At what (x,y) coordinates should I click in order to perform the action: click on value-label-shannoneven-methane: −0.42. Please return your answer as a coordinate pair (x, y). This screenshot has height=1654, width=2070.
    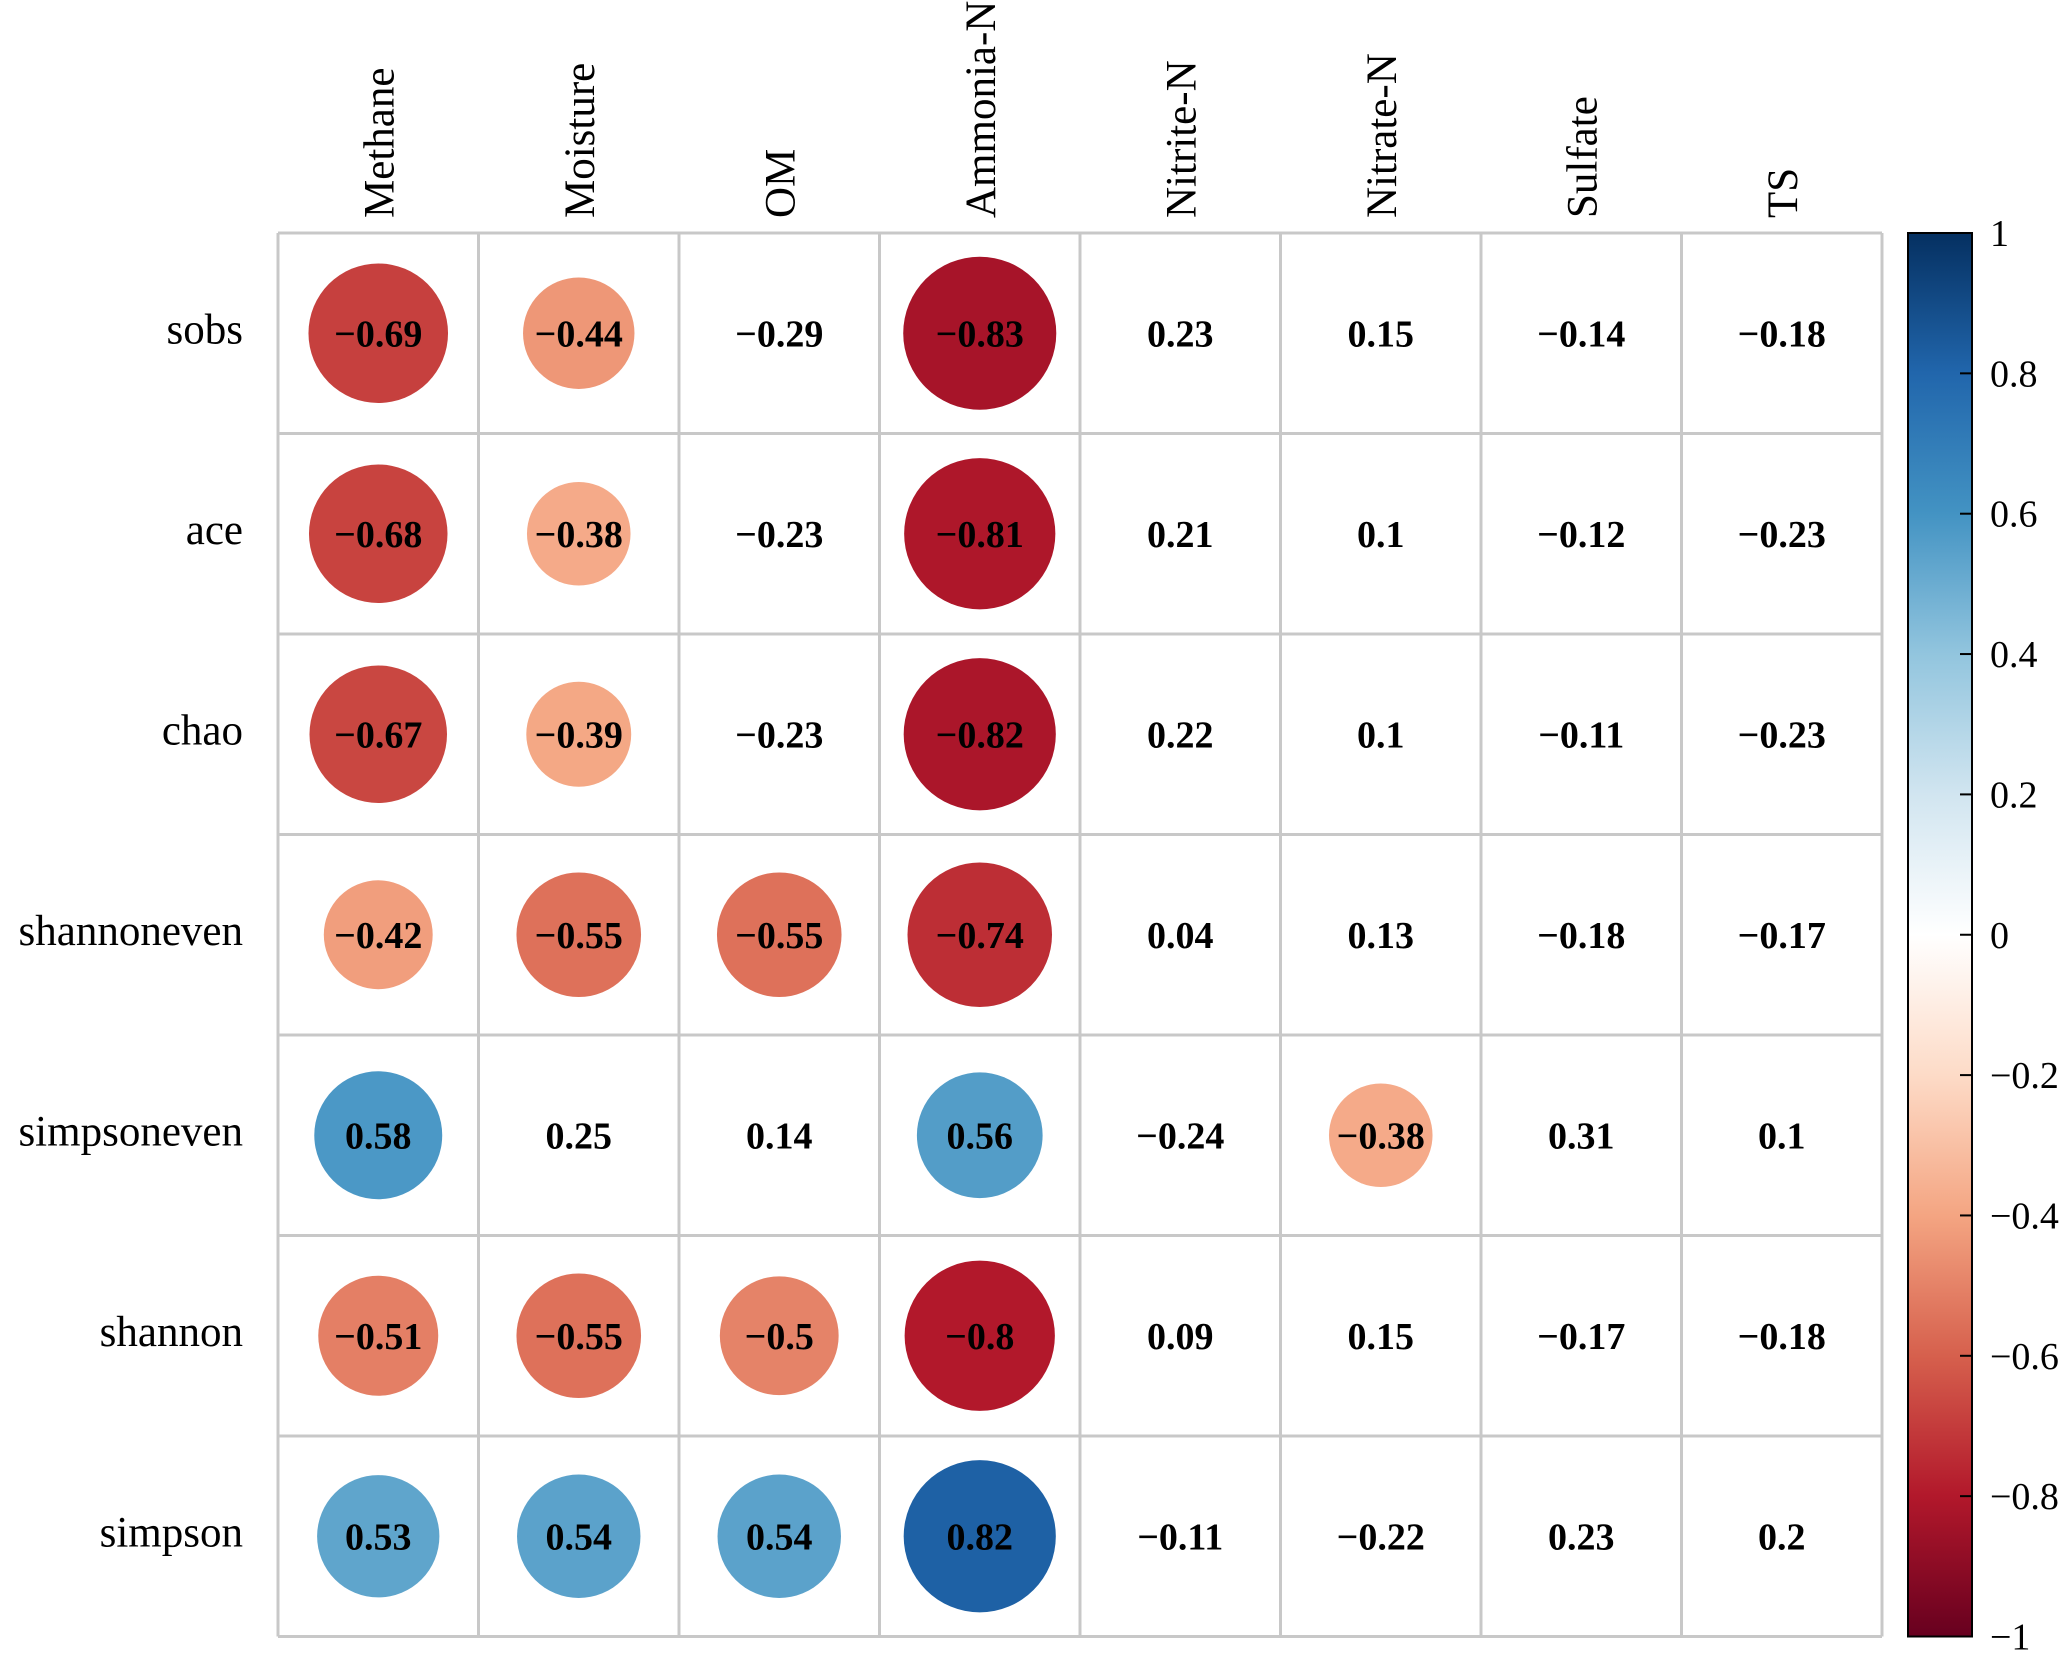
    Looking at the image, I should click on (378, 936).